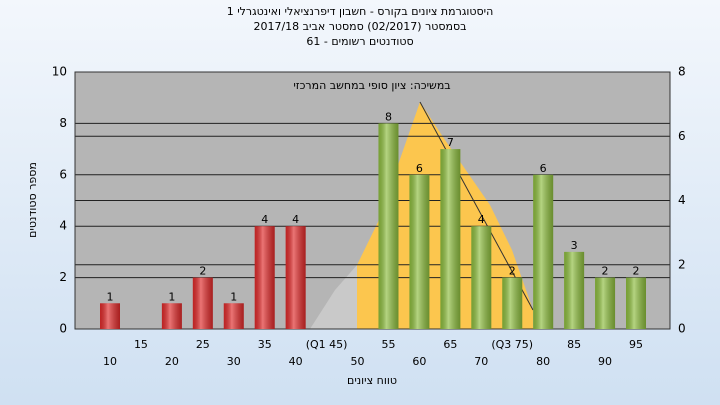 This screenshot has width=720, height=405. Describe the element at coordinates (358, 361) in the screenshot. I see `x-tick-label: 50` at that location.